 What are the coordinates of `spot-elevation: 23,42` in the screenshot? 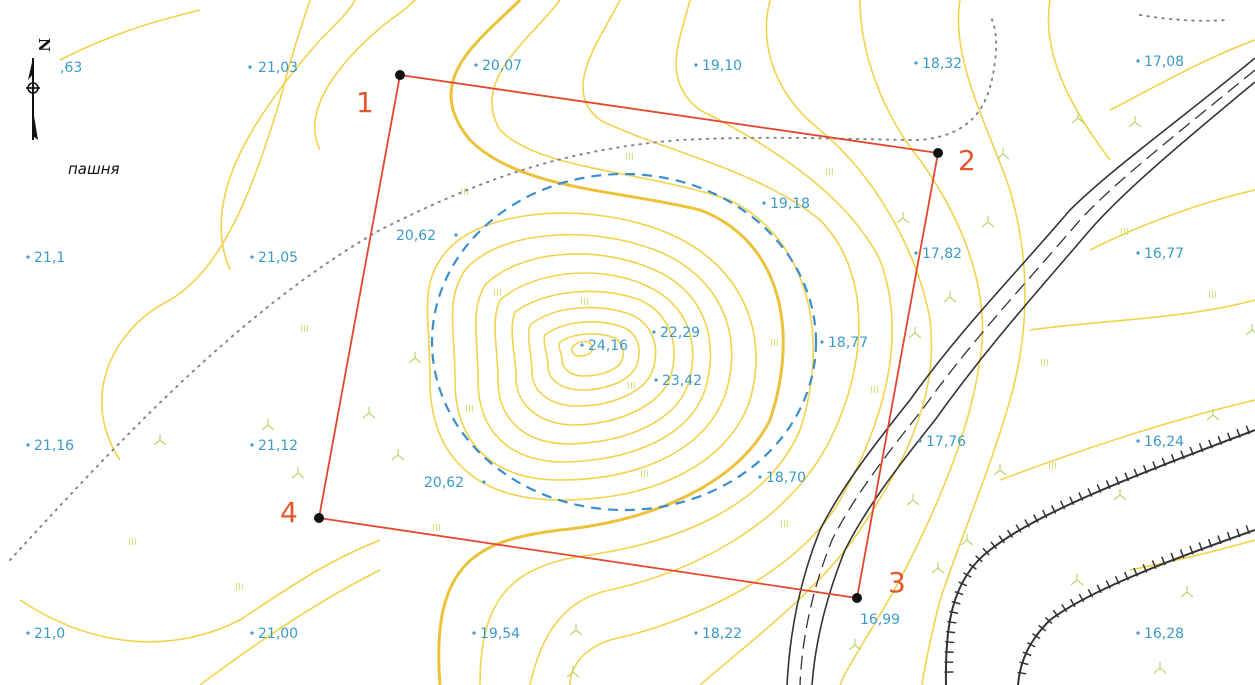 It's located at (682, 381).